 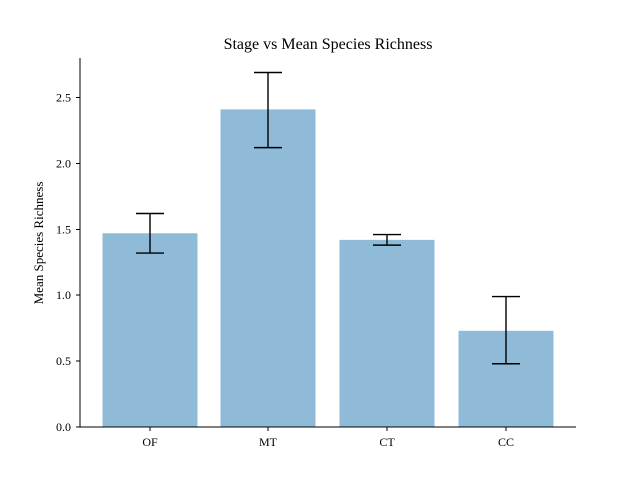 What do you see at coordinates (268, 442) in the screenshot?
I see `x-tick-label: MT` at bounding box center [268, 442].